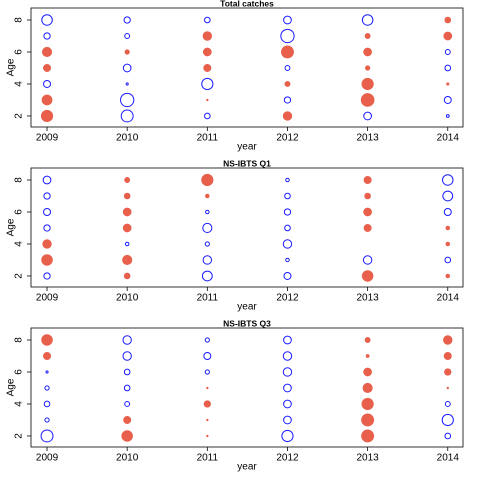  I want to click on chart-title: NS-IBTS Q3, so click(247, 323).